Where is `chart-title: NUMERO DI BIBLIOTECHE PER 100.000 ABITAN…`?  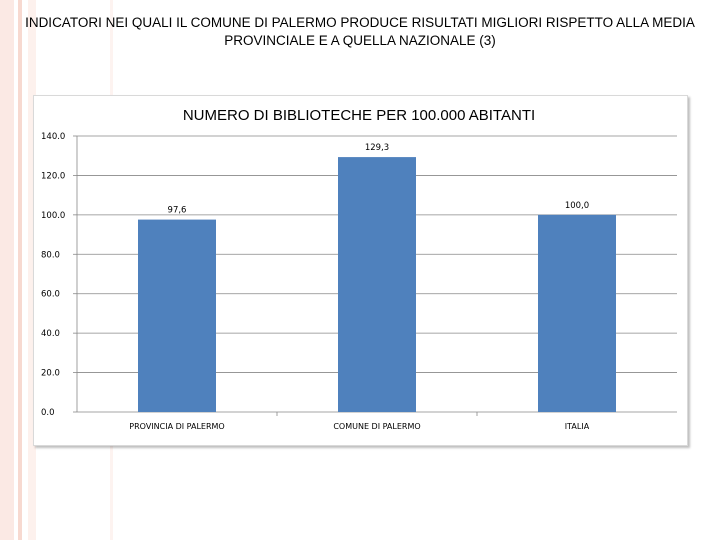
chart-title: NUMERO DI BIBLIOTECHE PER 100.000 ABITAN… is located at coordinates (359, 115).